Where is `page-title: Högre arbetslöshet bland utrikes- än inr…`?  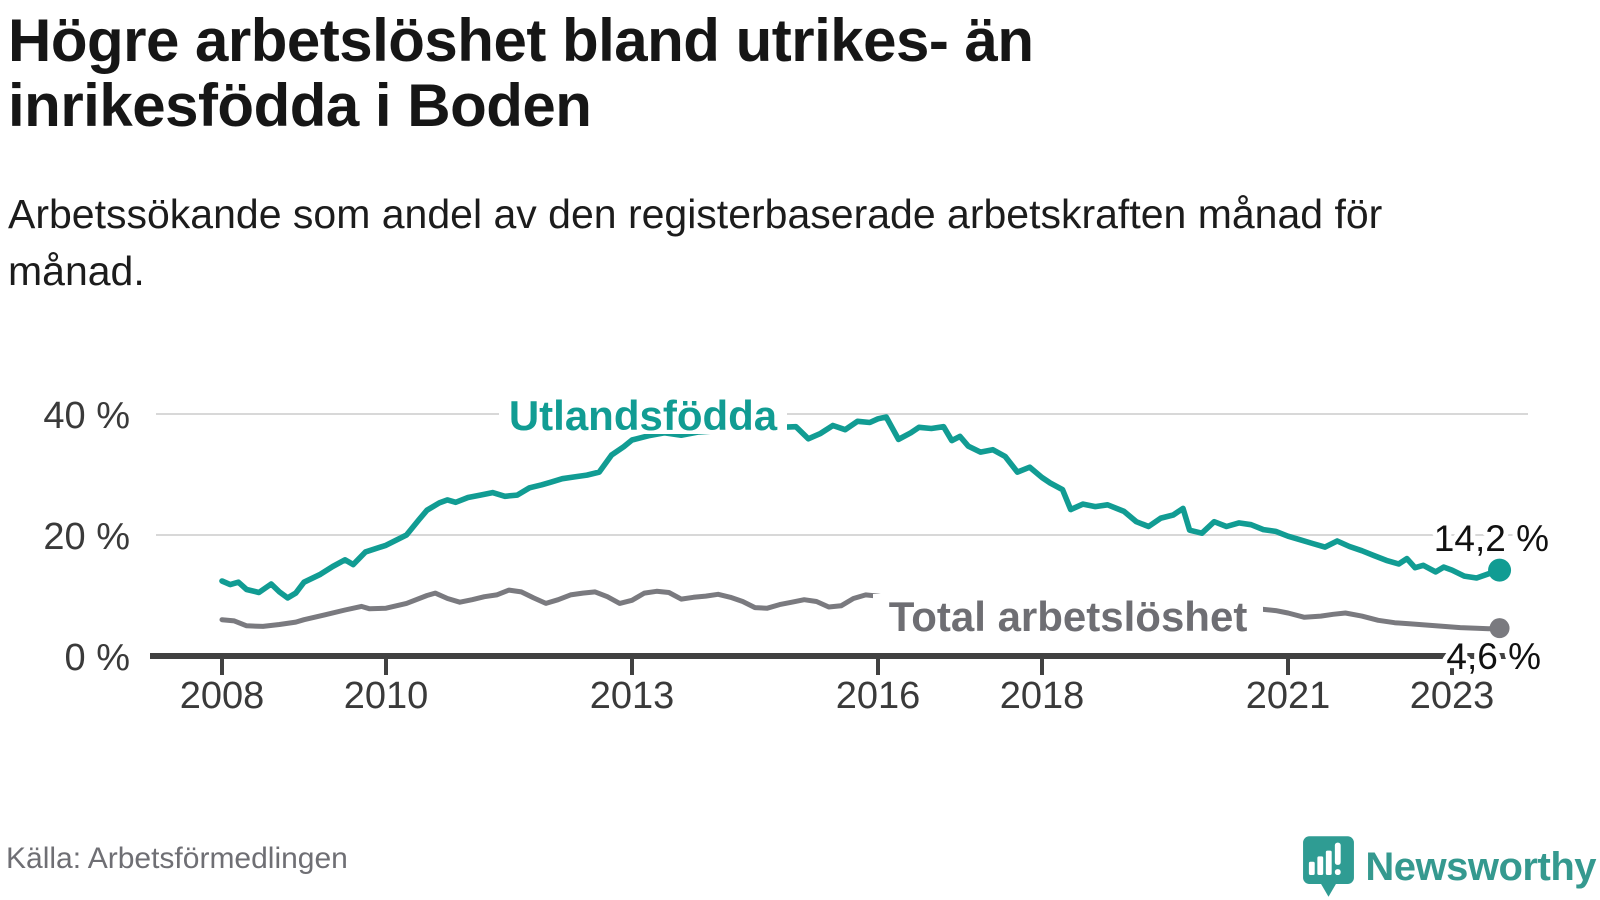 page-title: Högre arbetslöshet bland utrikes- än inr… is located at coordinates (521, 73).